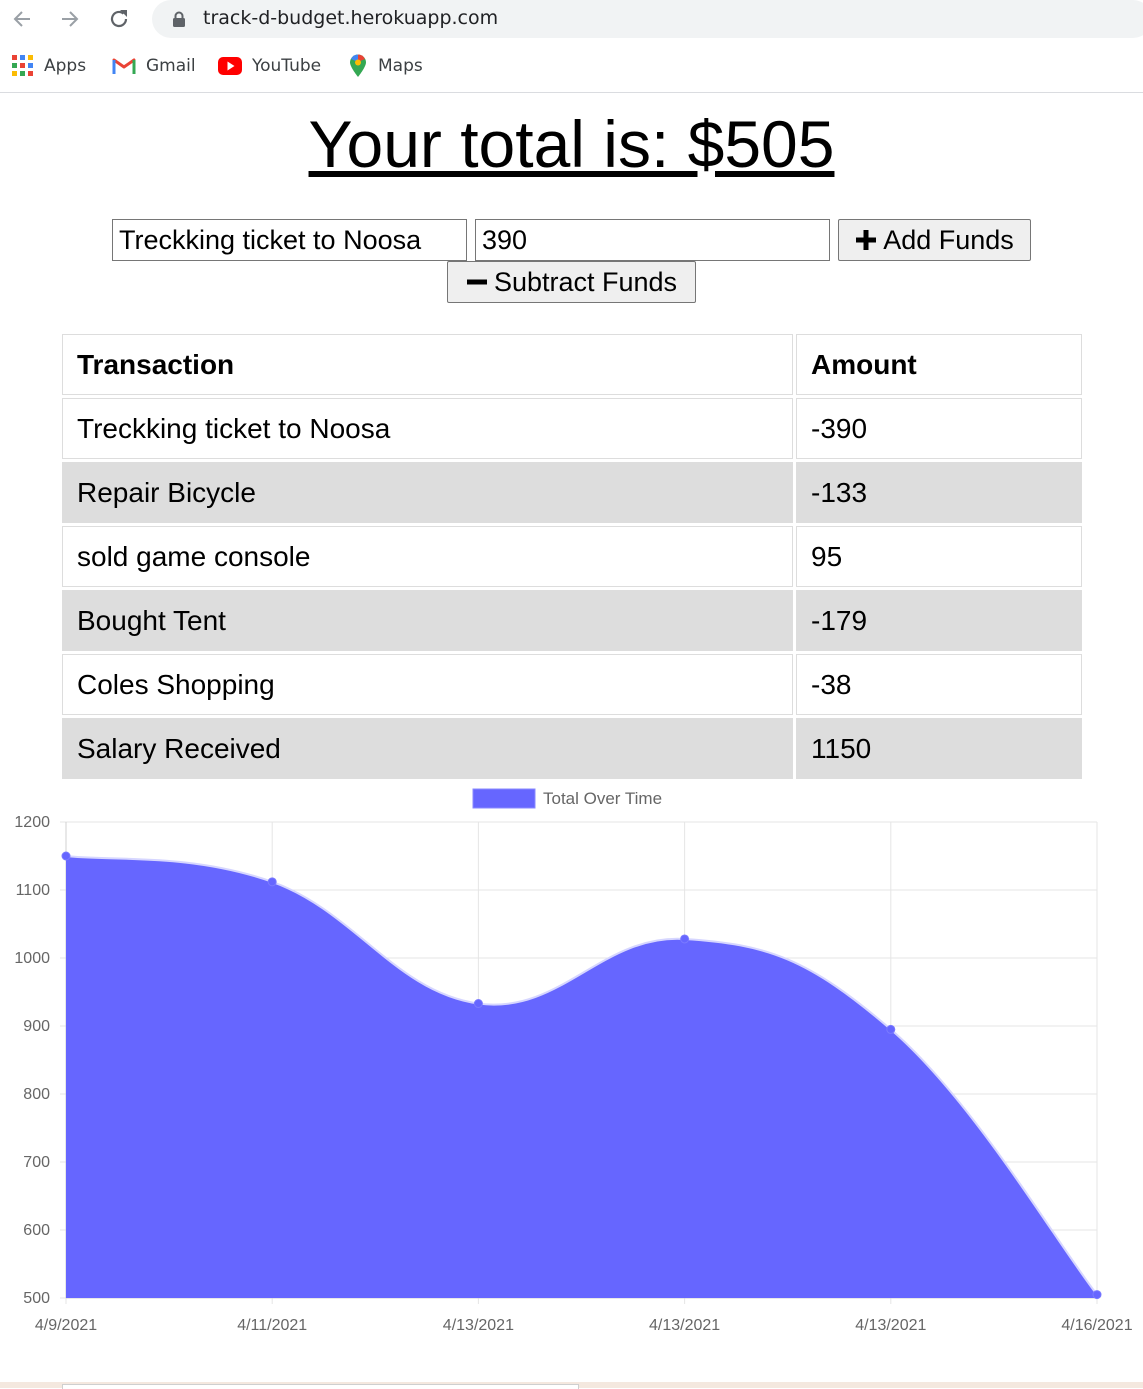 This screenshot has width=1143, height=1389. Describe the element at coordinates (36, 1094) in the screenshot. I see `y-tick-label: 800` at that location.